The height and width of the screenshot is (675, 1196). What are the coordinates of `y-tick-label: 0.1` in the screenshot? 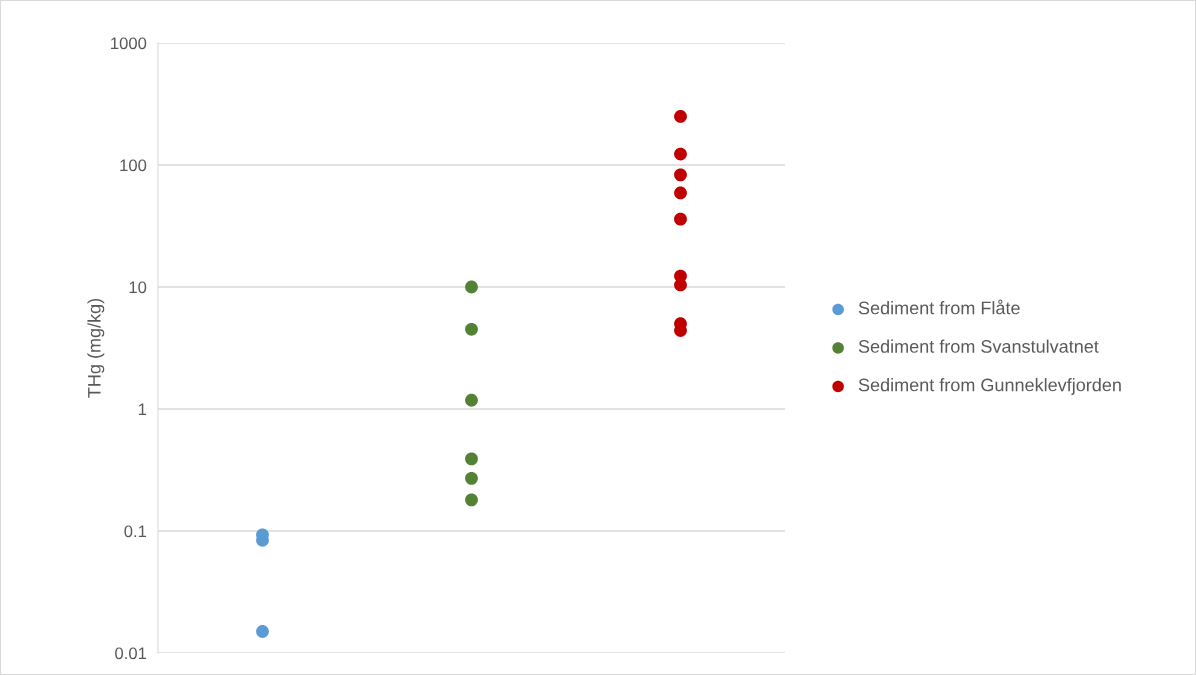 It's located at (135, 531).